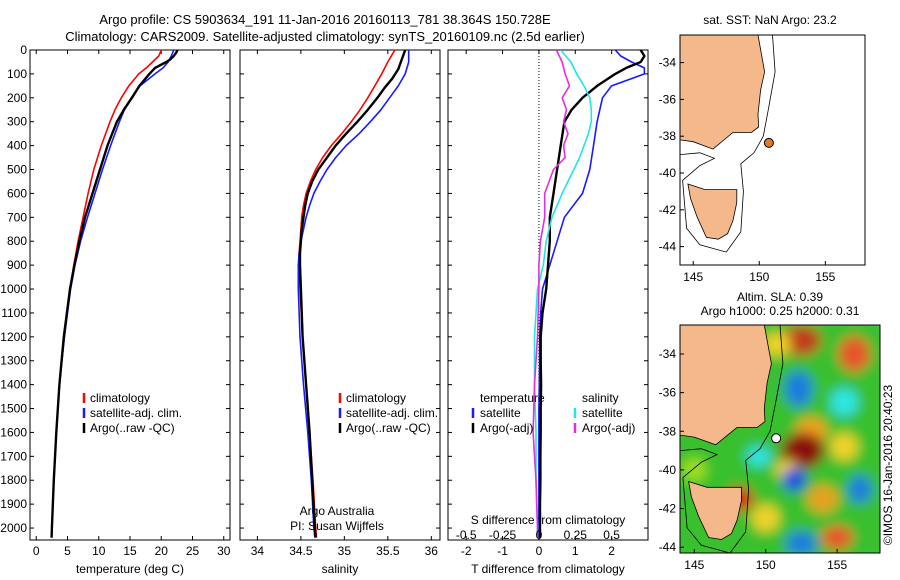  I want to click on map-y-tick-label: -36, so click(668, 393).